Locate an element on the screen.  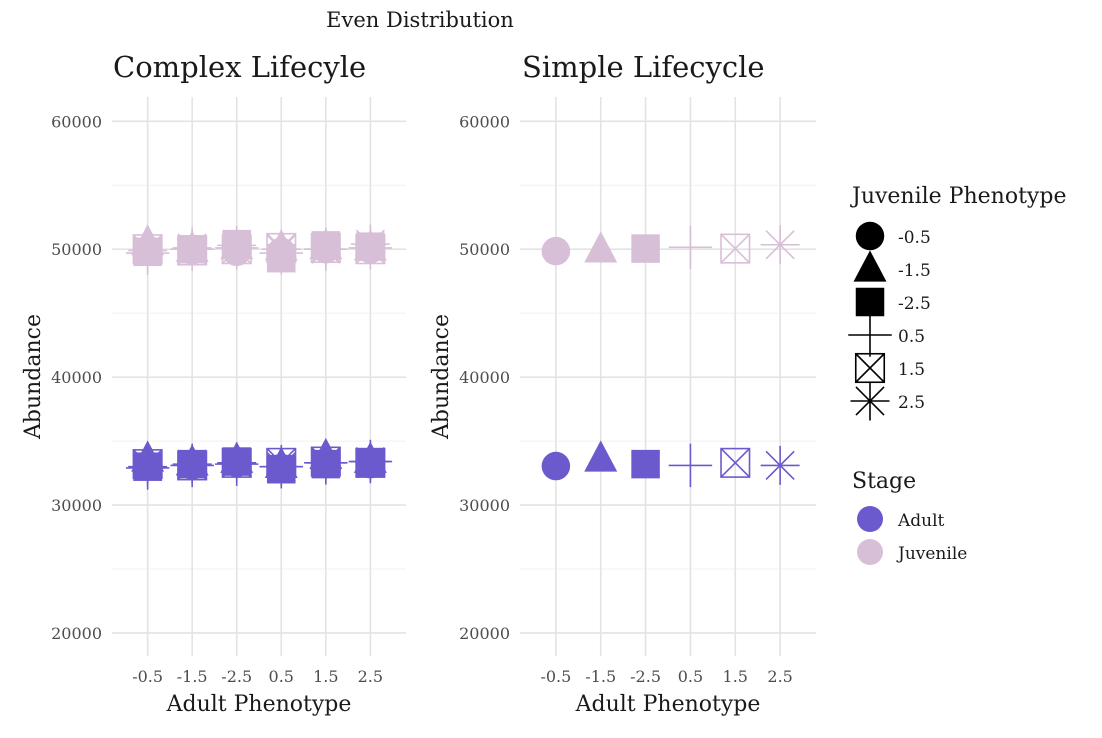
data-point-juvenile-square-cross is located at coordinates (735, 248).